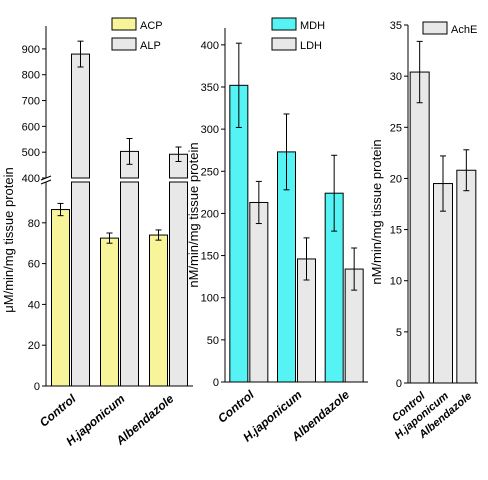 The width and height of the screenshot is (488, 480). Describe the element at coordinates (210, 214) in the screenshot. I see `y-tick-label: 200` at that location.